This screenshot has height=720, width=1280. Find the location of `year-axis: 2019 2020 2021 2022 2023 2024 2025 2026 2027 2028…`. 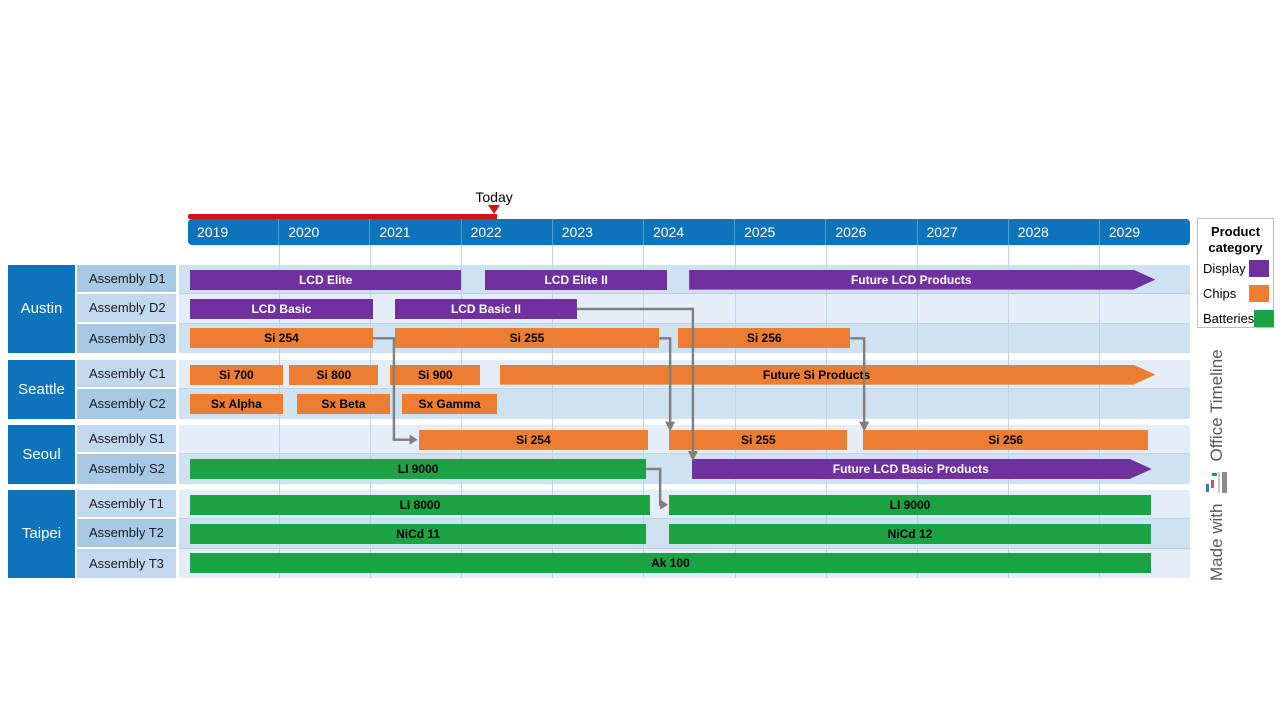

year-axis: 2019 2020 2021 2022 2023 2024 2025 2026 2027 2028… is located at coordinates (689, 232).